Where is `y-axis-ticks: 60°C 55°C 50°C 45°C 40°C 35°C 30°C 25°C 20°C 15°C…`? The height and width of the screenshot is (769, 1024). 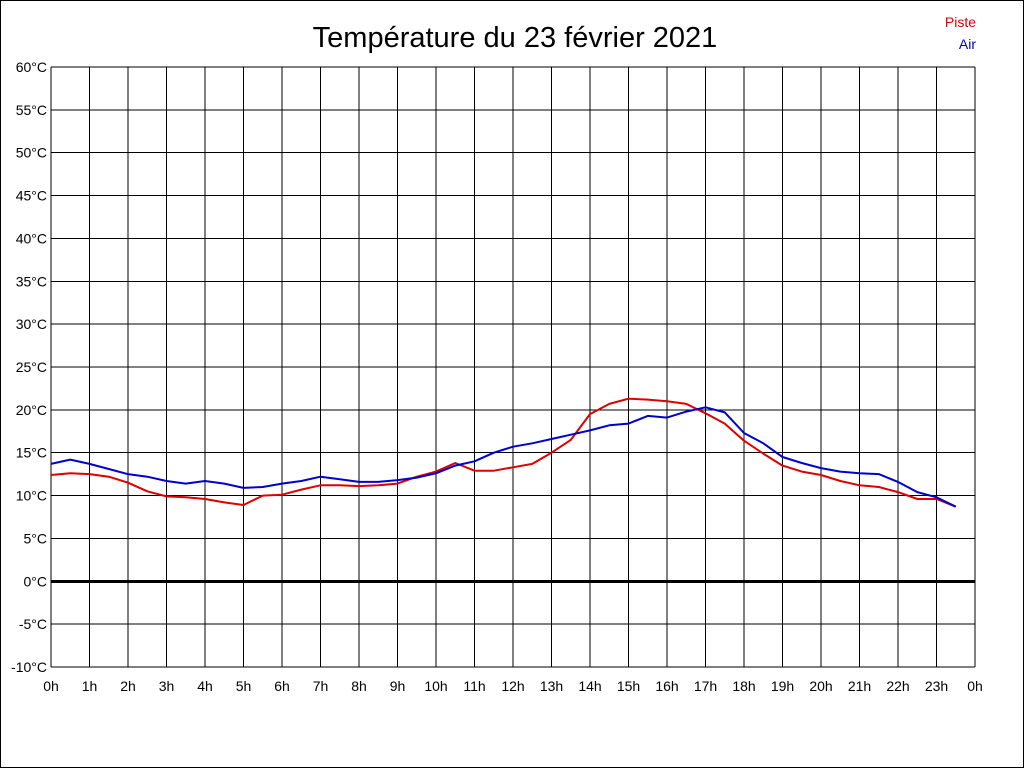 y-axis-ticks: 60°C 55°C 50°C 45°C 40°C 35°C 30°C 25°C 20°C 15°C… is located at coordinates (29, 367).